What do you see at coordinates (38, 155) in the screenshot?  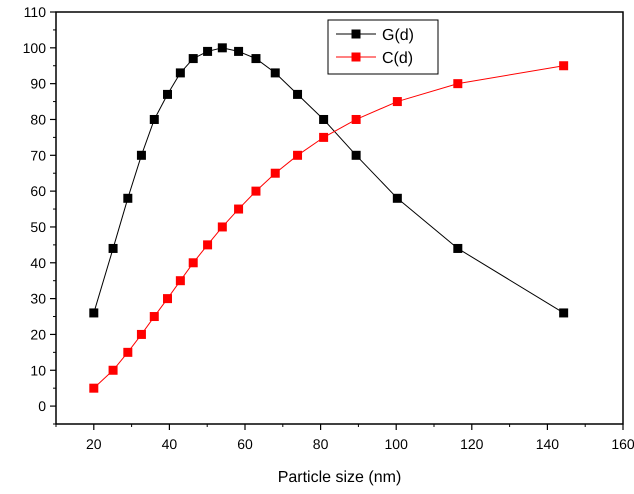 I see `y-tick-label: 70` at bounding box center [38, 155].